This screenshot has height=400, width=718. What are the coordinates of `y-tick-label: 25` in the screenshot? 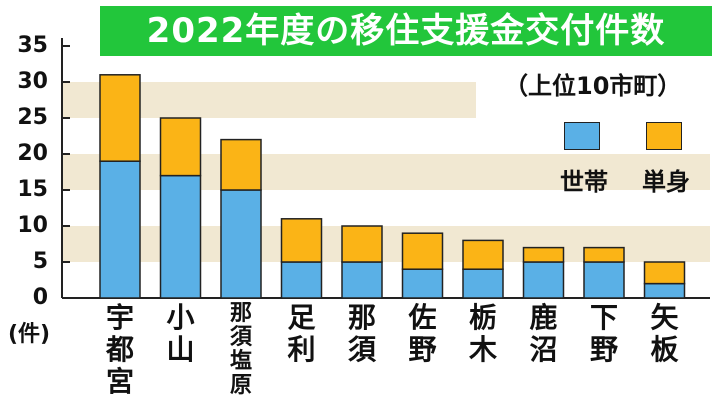 It's located at (32, 117).